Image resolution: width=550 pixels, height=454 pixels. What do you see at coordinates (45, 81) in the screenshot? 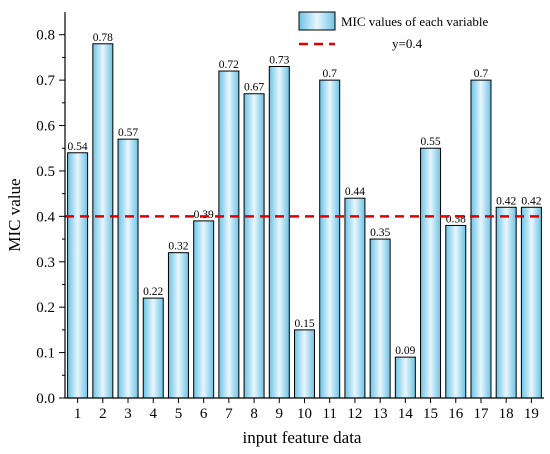
I see `y-tick-label: 0.7` at bounding box center [45, 81].